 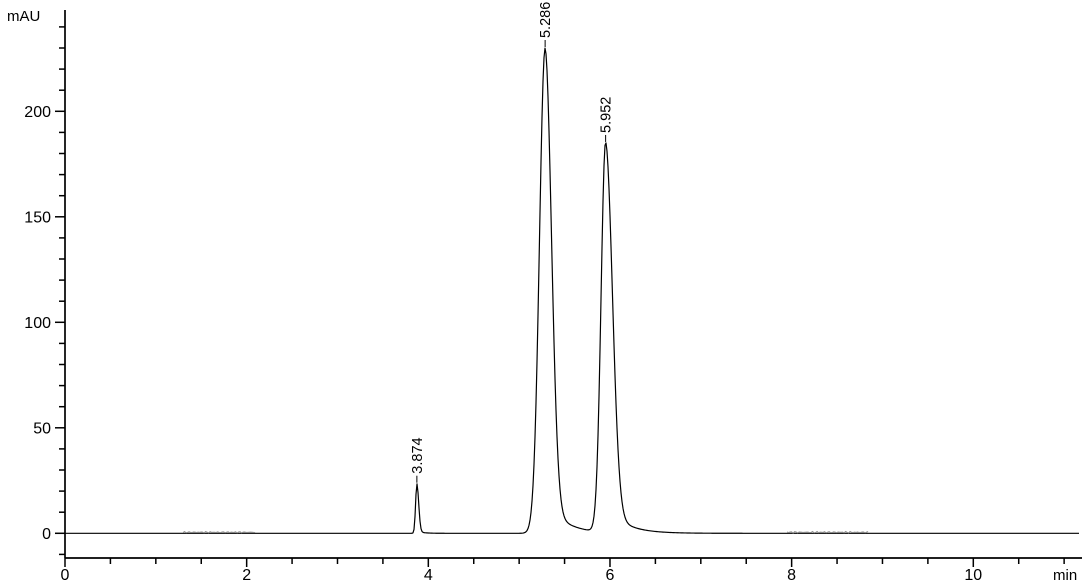 What do you see at coordinates (973, 575) in the screenshot?
I see `x-axis-tick-label: 10` at bounding box center [973, 575].